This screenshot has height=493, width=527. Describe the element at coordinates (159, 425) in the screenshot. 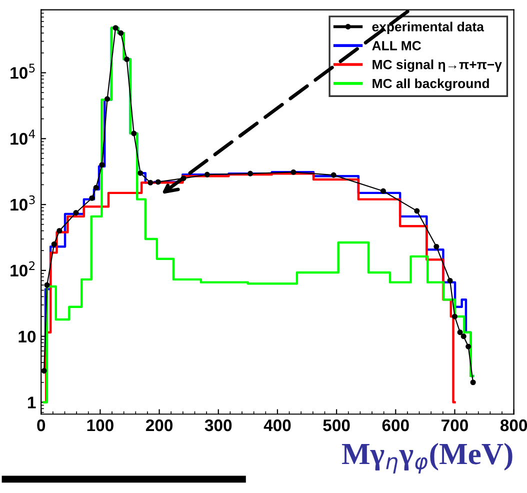

I see `x-tick-label: 200` at that location.